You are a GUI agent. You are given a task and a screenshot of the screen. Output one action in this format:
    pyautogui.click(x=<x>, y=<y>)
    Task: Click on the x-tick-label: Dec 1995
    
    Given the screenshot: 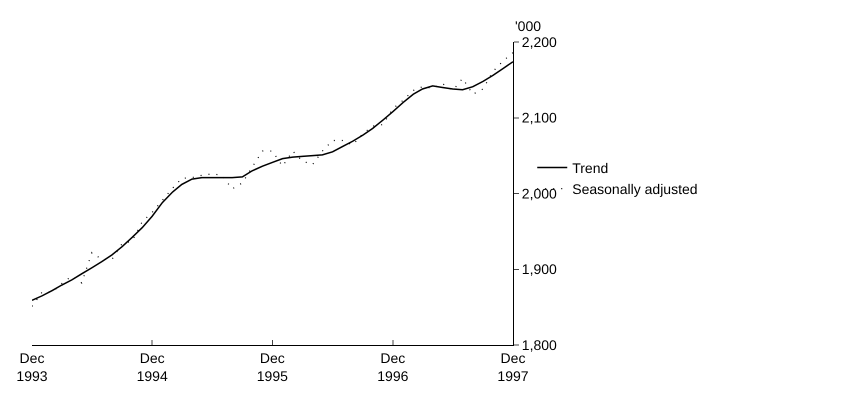 What is the action you would take?
    pyautogui.click(x=272, y=367)
    